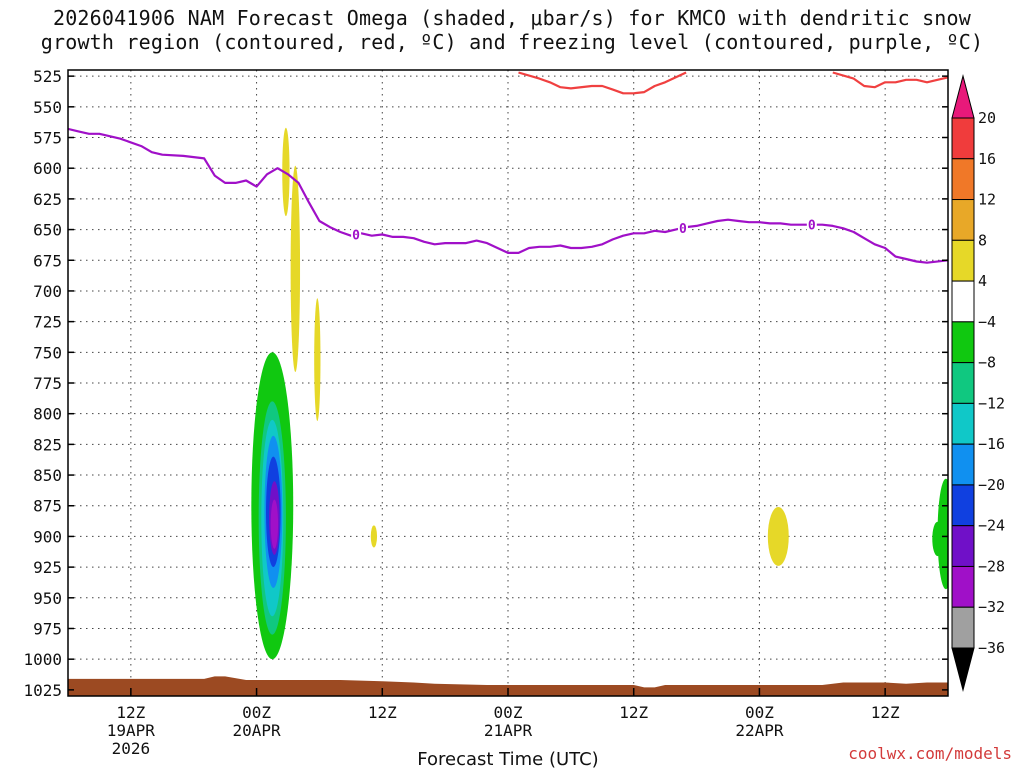 The width and height of the screenshot is (1024, 768). What do you see at coordinates (991, 444) in the screenshot?
I see `colorbar-label: −16` at bounding box center [991, 444].